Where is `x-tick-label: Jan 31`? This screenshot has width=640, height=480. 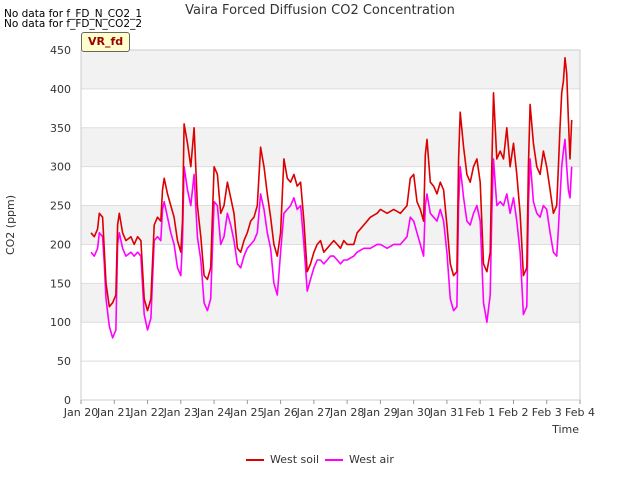 x-tick-label: Jan 31 is located at coordinates (446, 412).